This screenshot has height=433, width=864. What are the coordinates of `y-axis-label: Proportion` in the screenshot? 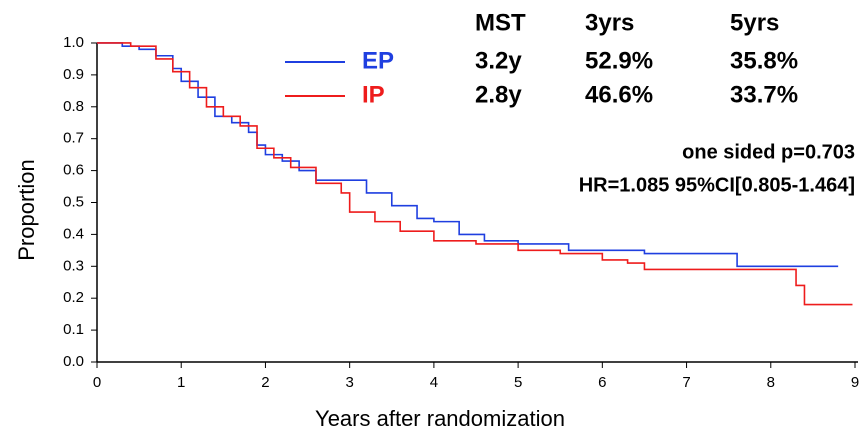 It's located at (26, 210).